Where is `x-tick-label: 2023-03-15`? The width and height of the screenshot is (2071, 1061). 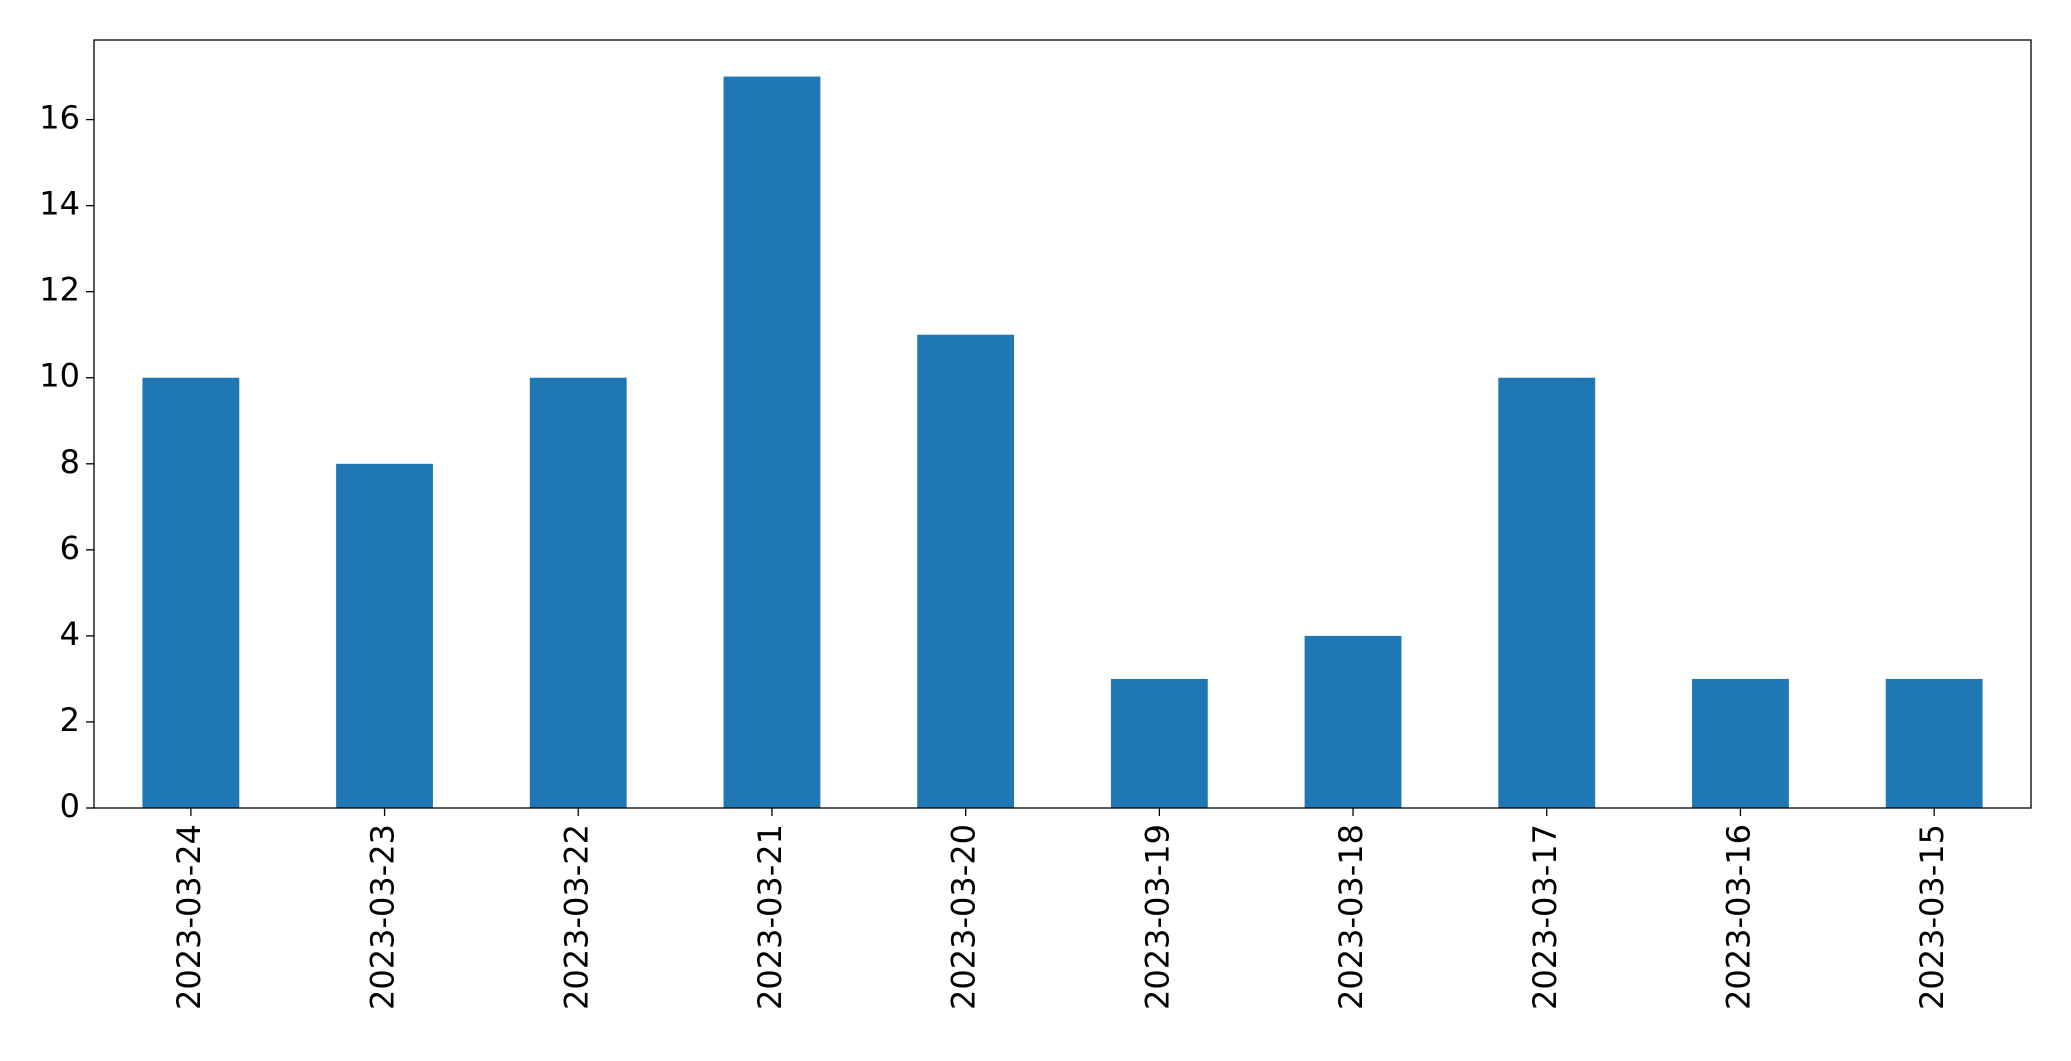
x-tick-label: 2023-03-15 is located at coordinates (1932, 917).